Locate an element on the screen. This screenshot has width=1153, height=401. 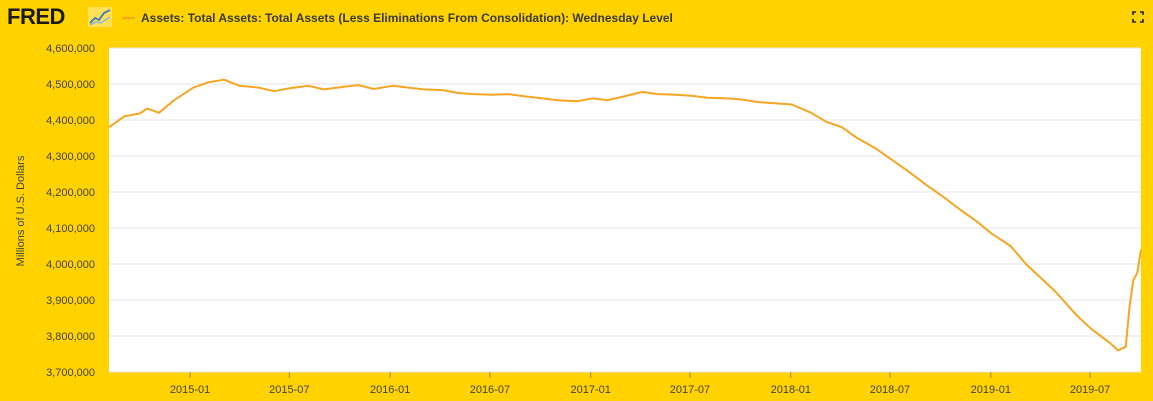
x-tick-label: 2016-07 is located at coordinates (490, 390).